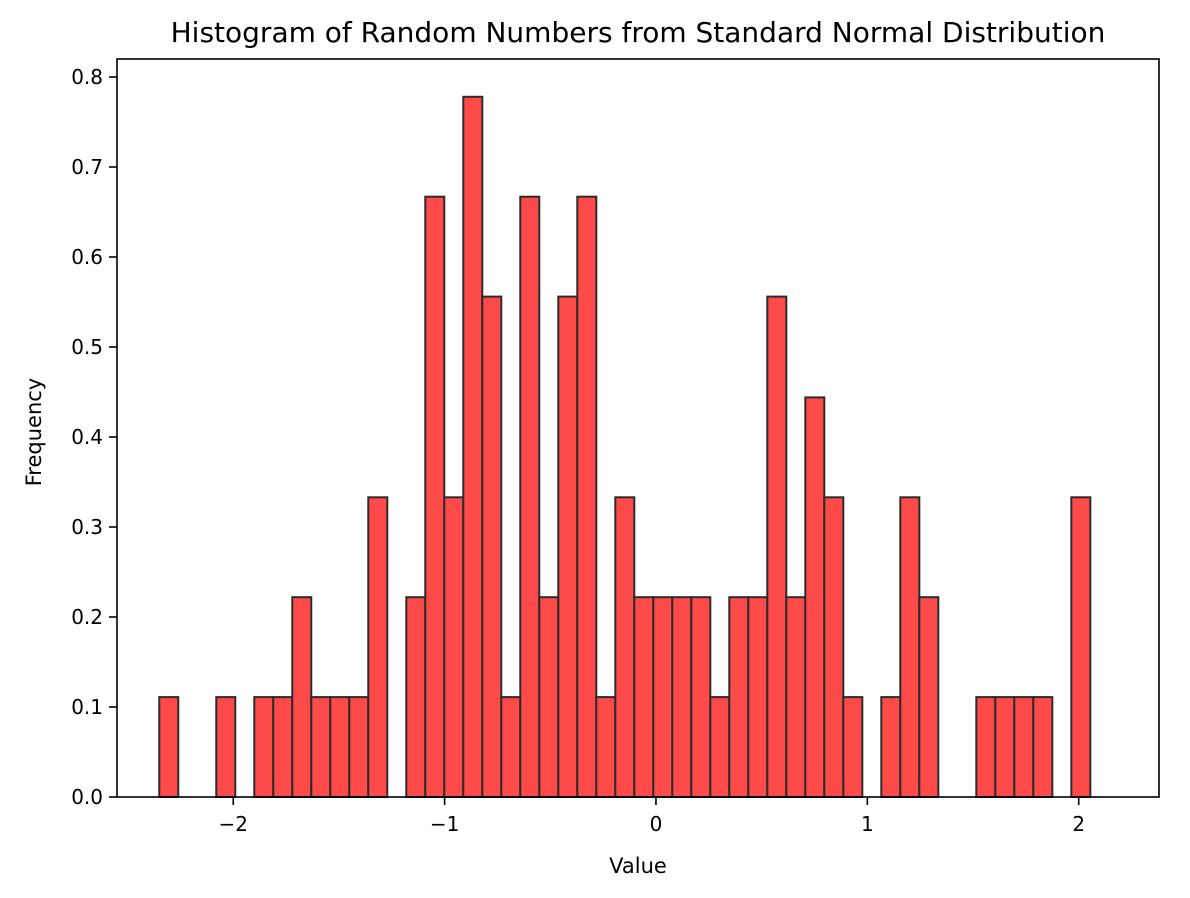 This screenshot has height=898, width=1190. I want to click on y-tick-label: 0.5, so click(87, 347).